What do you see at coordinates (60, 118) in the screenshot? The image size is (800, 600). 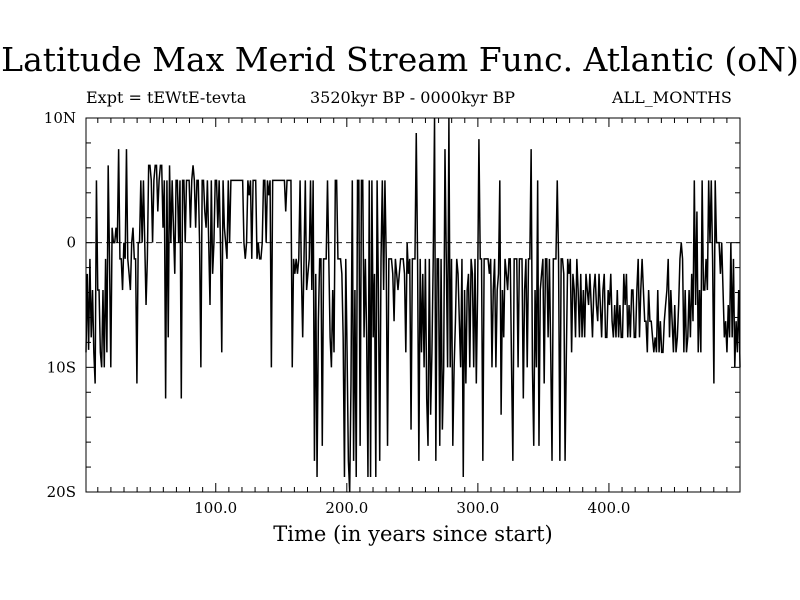 I see `y-tick-label: 10N` at bounding box center [60, 118].